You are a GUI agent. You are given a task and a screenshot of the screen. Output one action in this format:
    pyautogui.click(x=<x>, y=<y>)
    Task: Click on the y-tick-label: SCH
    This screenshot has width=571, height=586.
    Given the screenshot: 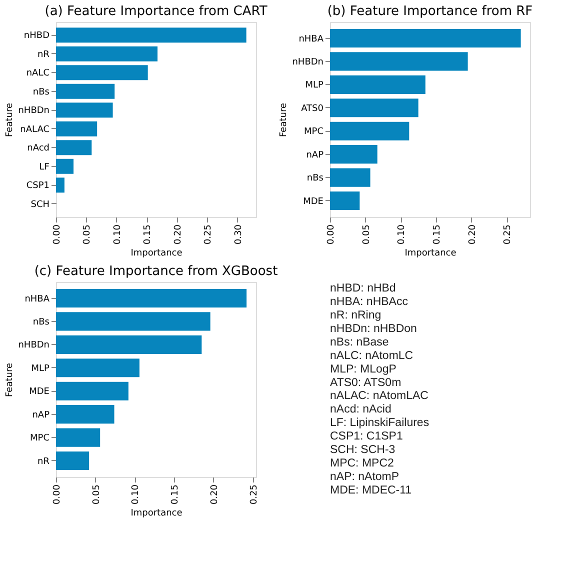 What is the action you would take?
    pyautogui.click(x=40, y=205)
    